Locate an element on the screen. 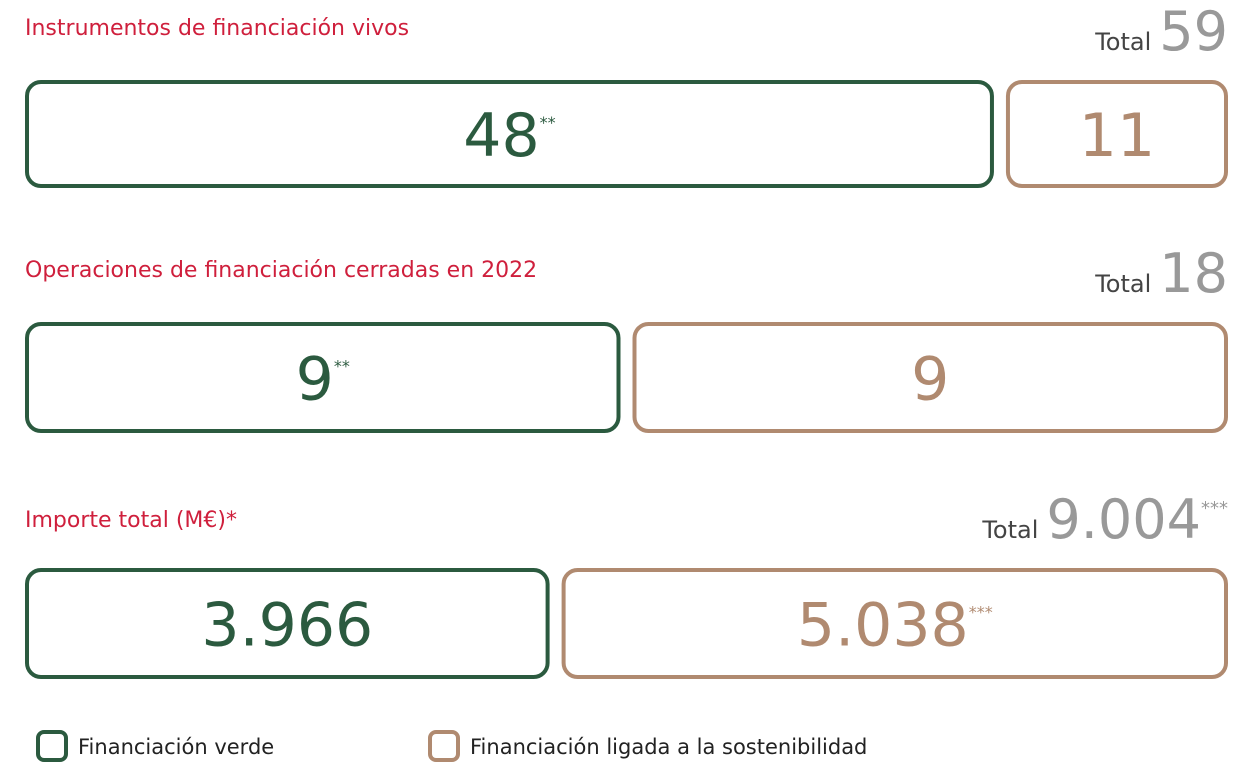  value-text: 3.966 is located at coordinates (287, 626).